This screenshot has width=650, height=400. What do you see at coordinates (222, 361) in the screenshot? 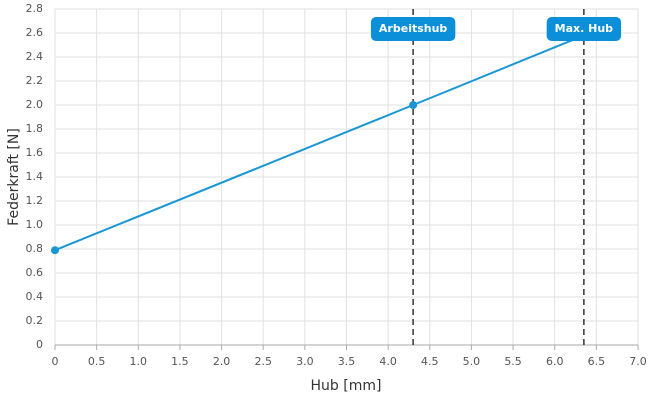
I see `x-tick-label: 2.0` at bounding box center [222, 361].